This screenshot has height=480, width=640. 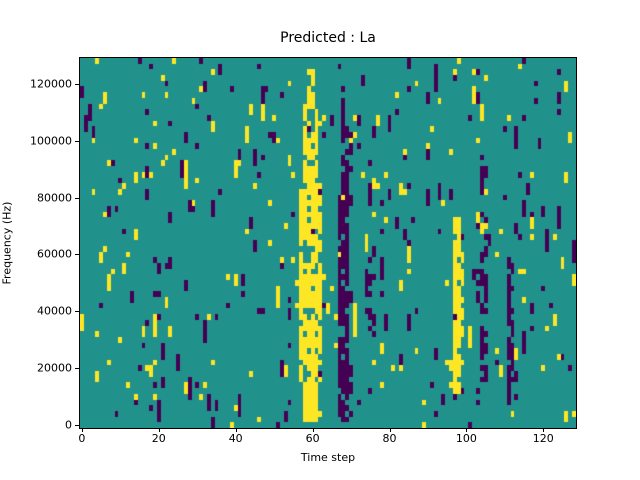 I want to click on chart-title: Predicted : La, so click(x=328, y=38).